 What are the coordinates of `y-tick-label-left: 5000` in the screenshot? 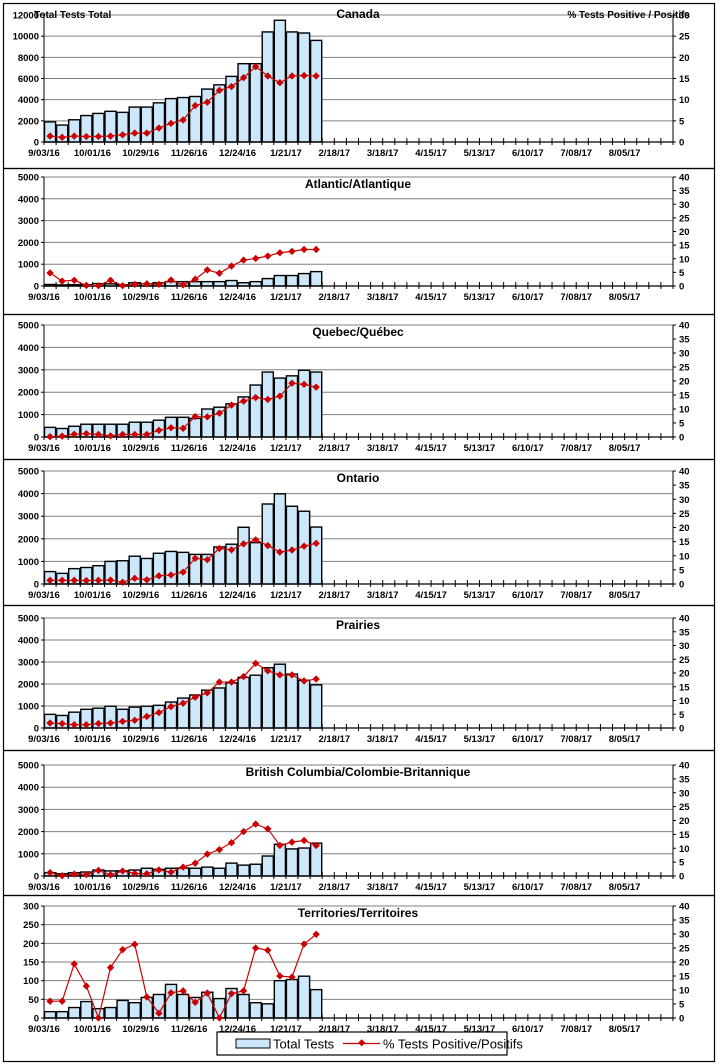 It's located at (28, 178).